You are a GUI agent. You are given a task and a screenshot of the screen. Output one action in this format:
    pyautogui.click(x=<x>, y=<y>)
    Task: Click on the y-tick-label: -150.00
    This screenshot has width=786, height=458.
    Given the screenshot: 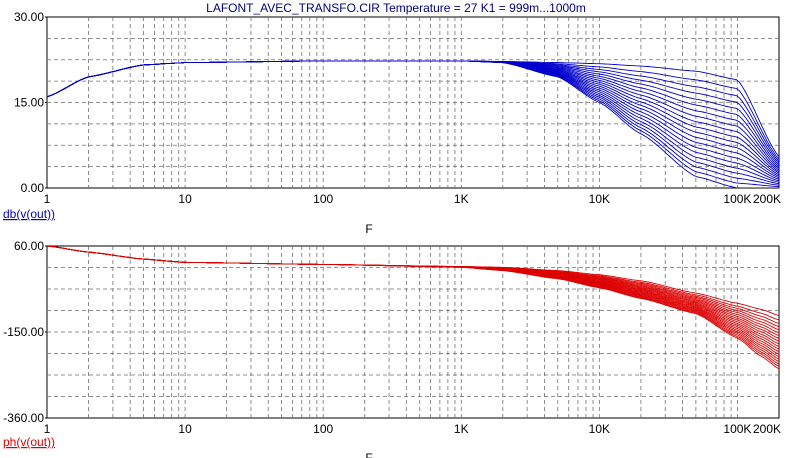 What is the action you would take?
    pyautogui.click(x=23, y=332)
    